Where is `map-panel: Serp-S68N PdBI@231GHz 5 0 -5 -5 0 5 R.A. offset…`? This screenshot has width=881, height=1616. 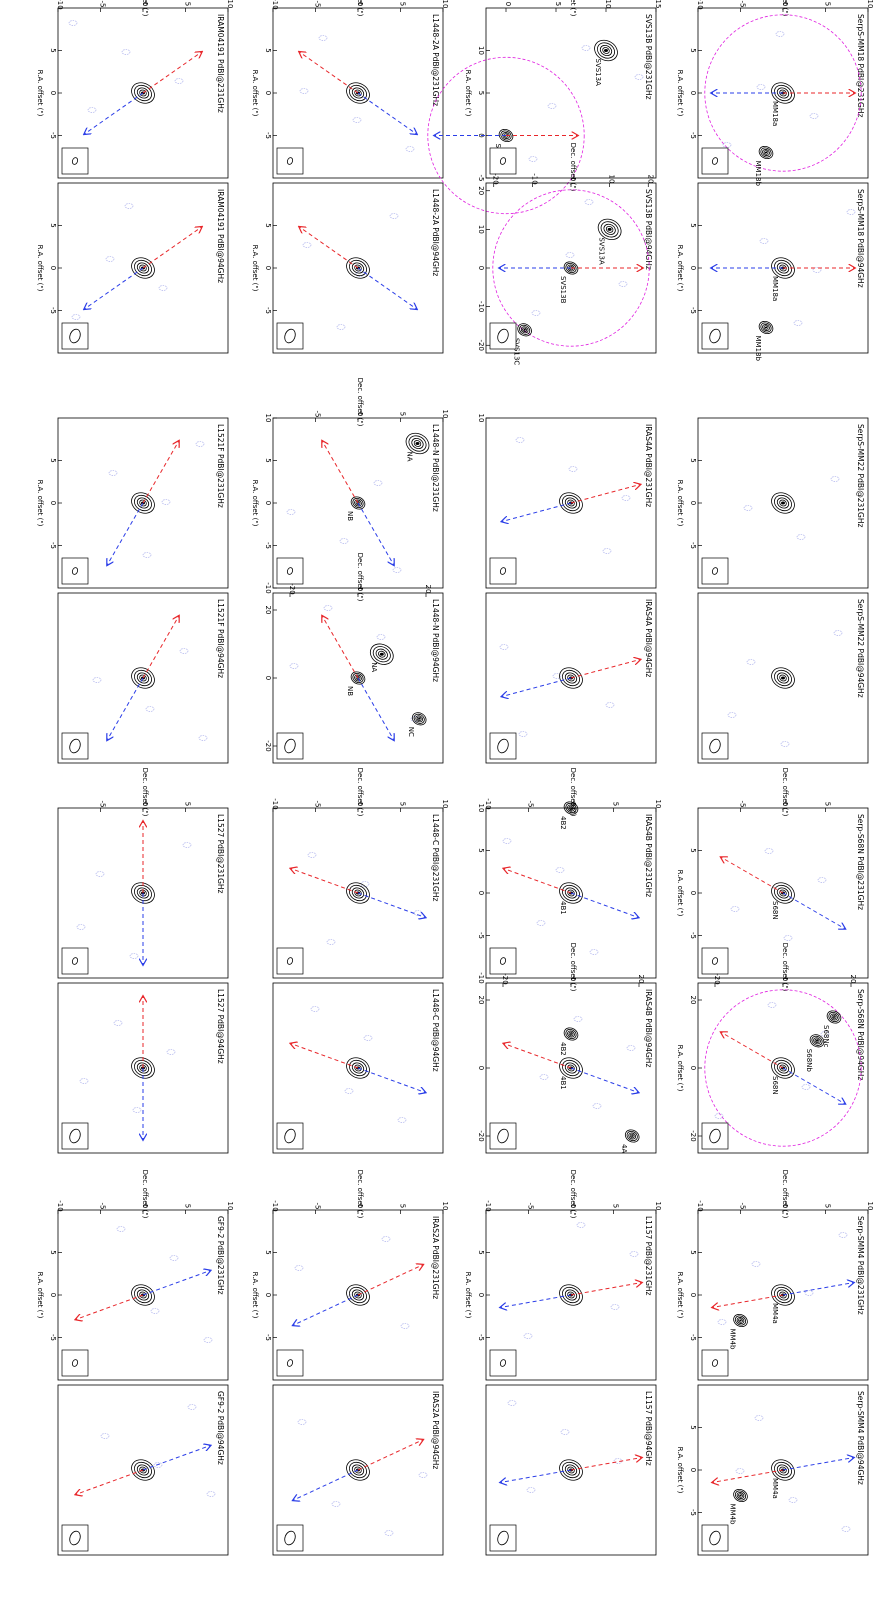 map-panel: Serp-S68N PdBI@231GHz 5 0 -5 -5 0 5 R.A. offset… is located at coordinates (772, 873).